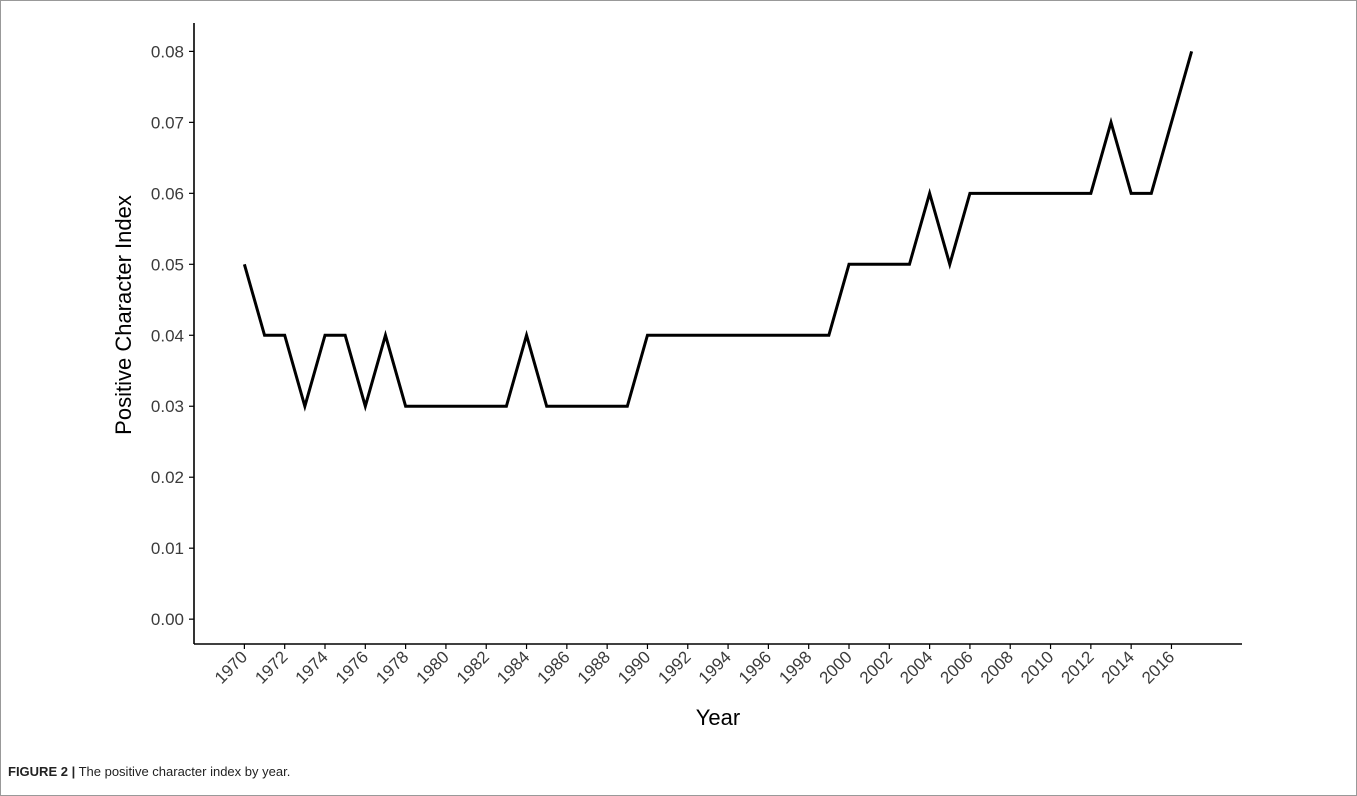  Describe the element at coordinates (916, 667) in the screenshot. I see `x-tick-label: 2004` at that location.